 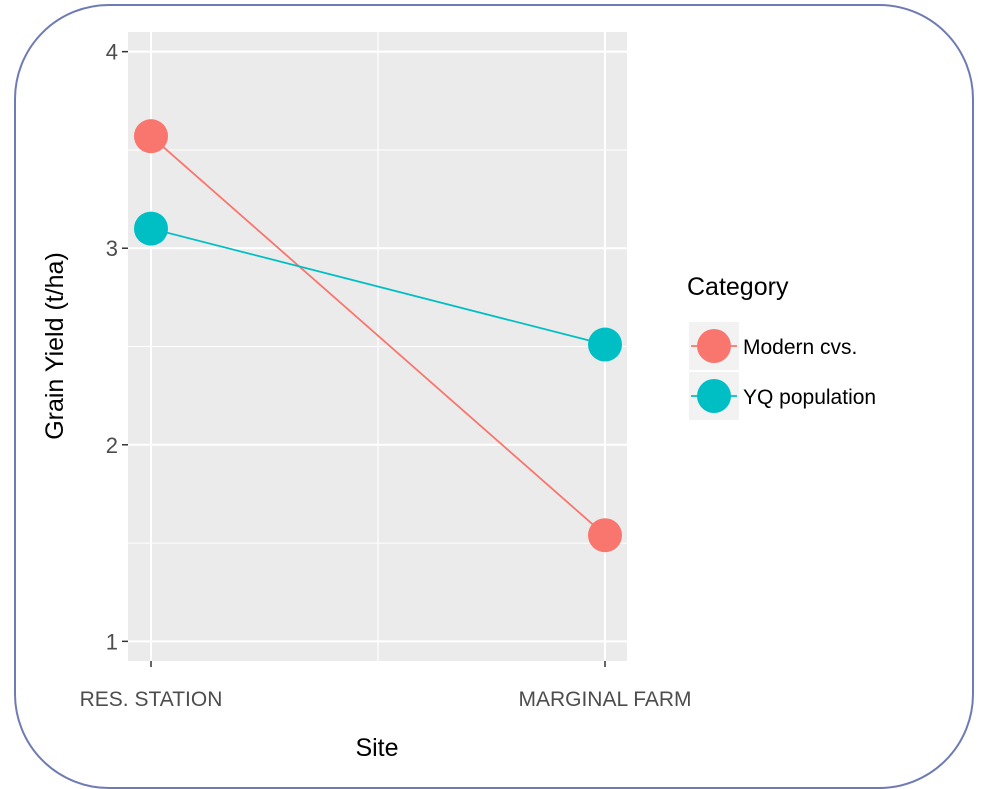 I want to click on x-tick-label: MARGINAL FARM, so click(x=604, y=699).